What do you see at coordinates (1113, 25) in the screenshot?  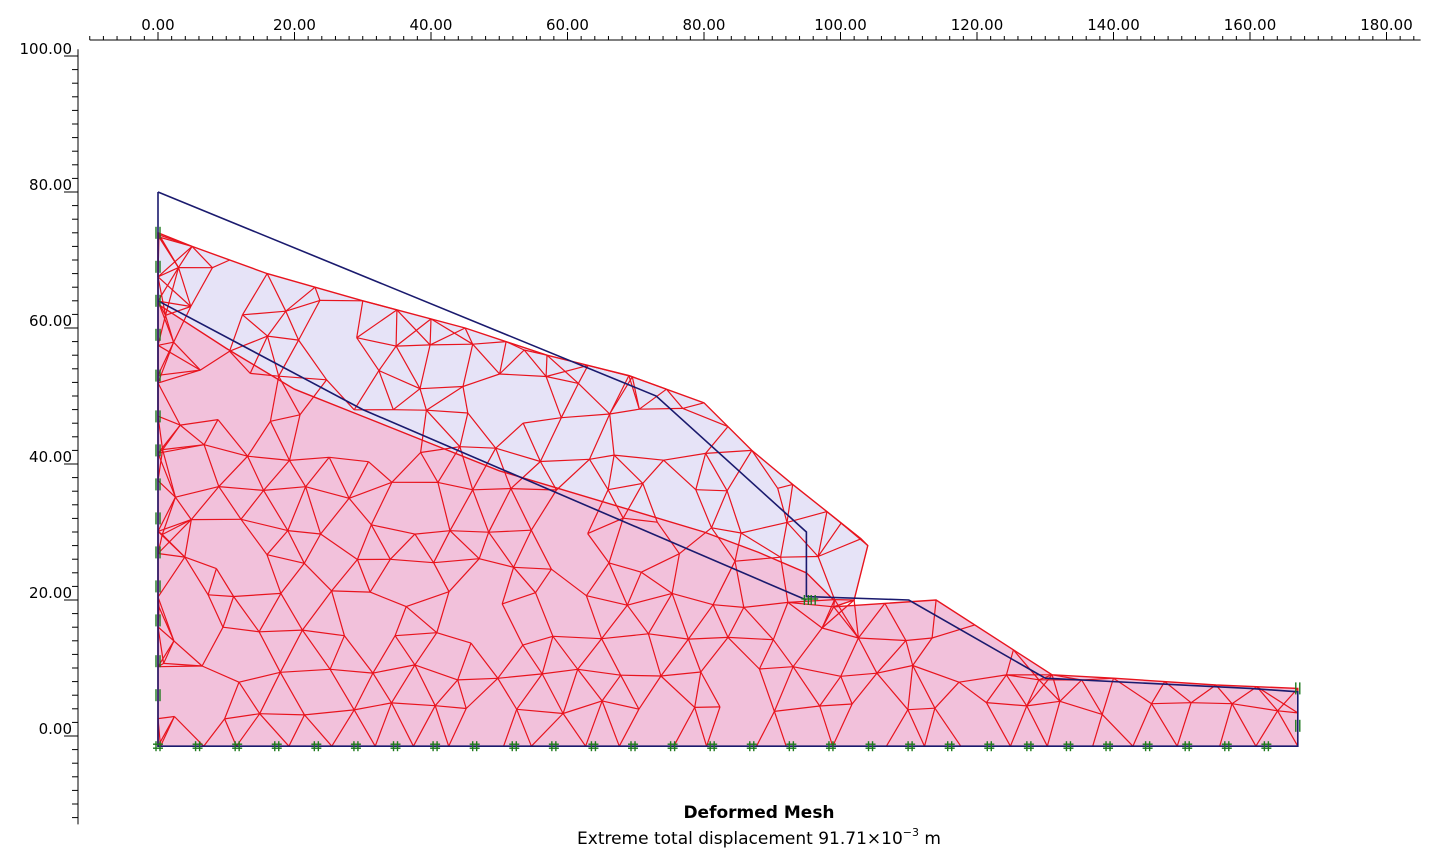 I see `x-tick-label: 140.00` at bounding box center [1113, 25].